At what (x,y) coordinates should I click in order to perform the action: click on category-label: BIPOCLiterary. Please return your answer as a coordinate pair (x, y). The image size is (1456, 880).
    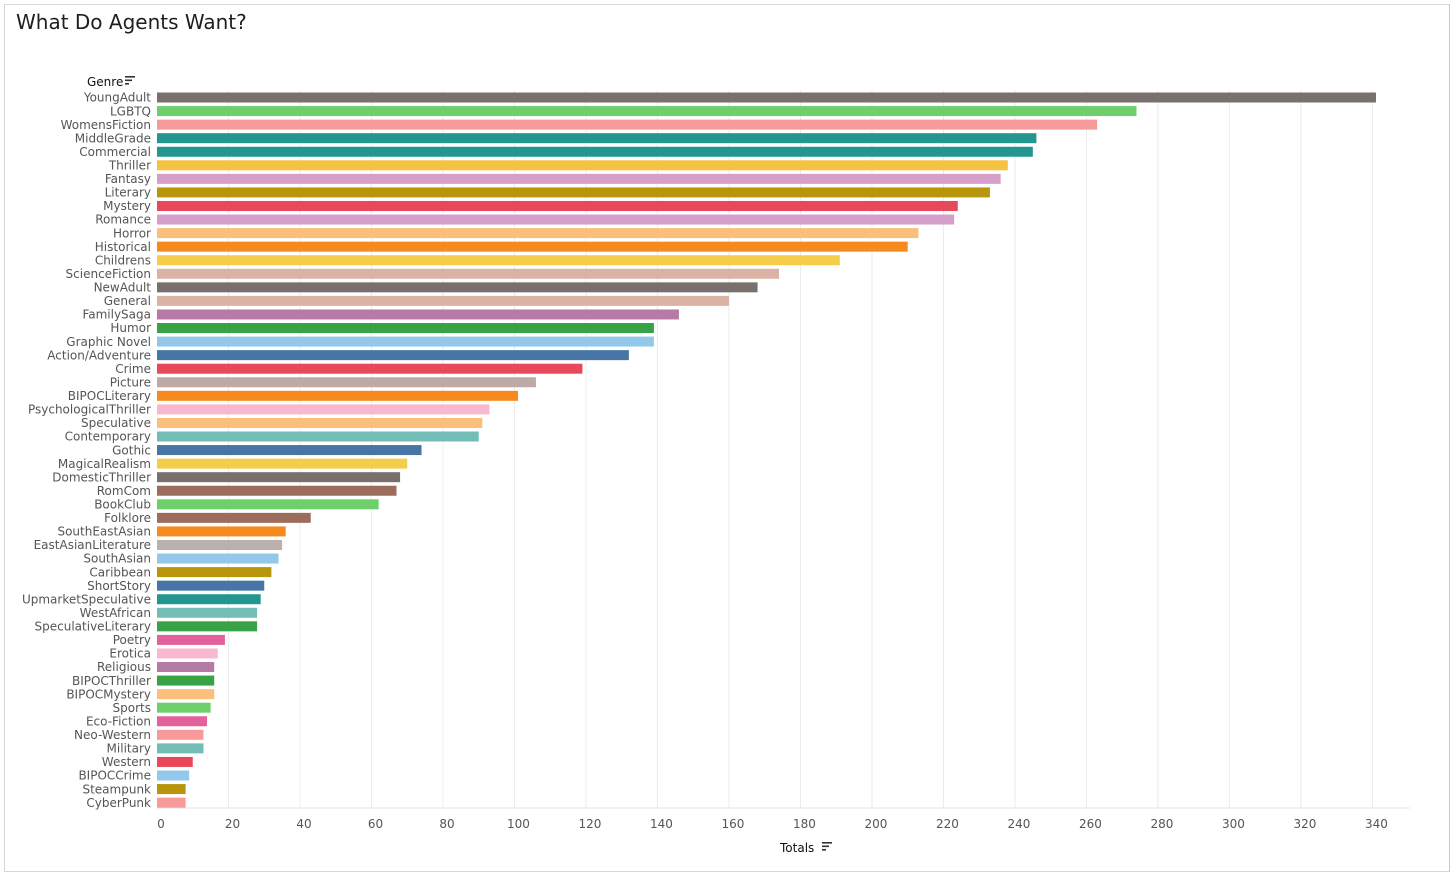
    Looking at the image, I should click on (109, 396).